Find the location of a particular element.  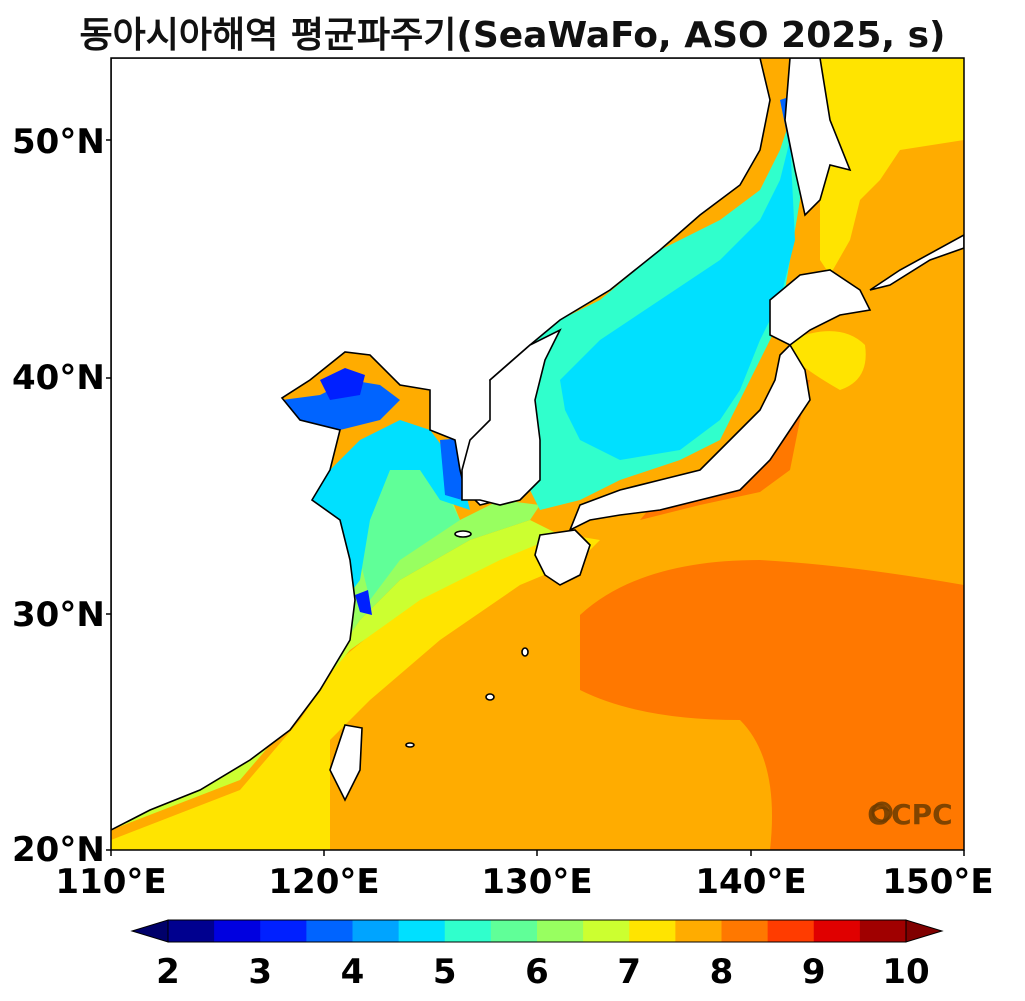

hangzhou-blue is located at coordinates (363, 602).